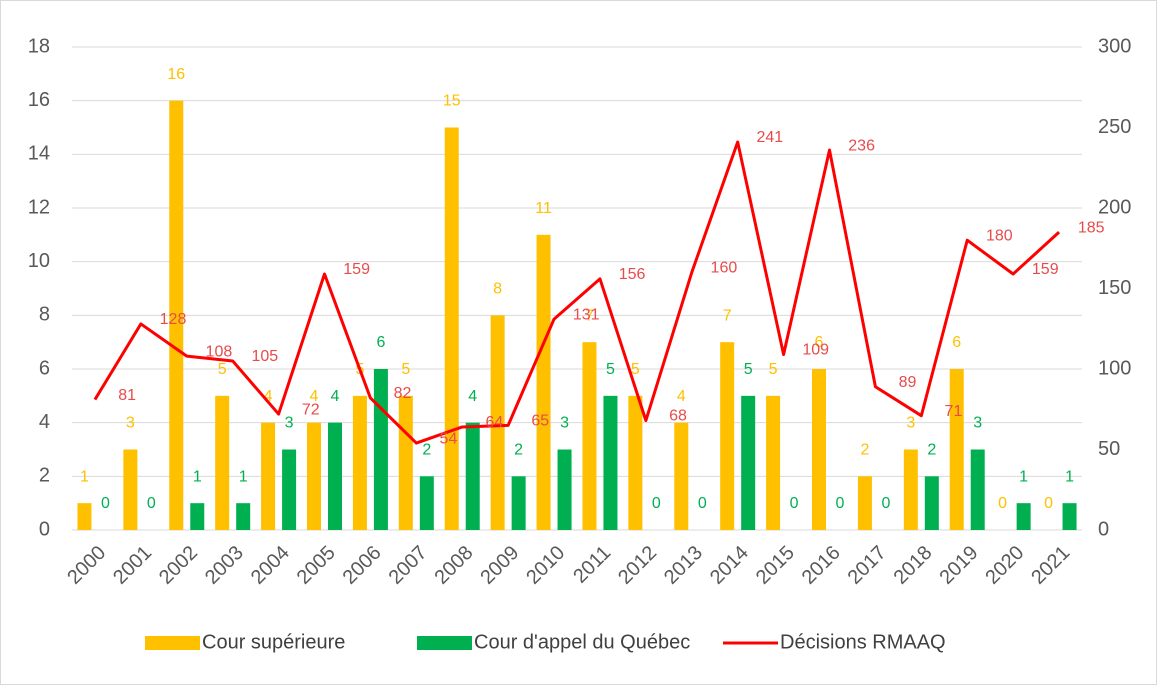 The width and height of the screenshot is (1157, 685). What do you see at coordinates (954, 411) in the screenshot?
I see `line-value-label: 71` at bounding box center [954, 411].